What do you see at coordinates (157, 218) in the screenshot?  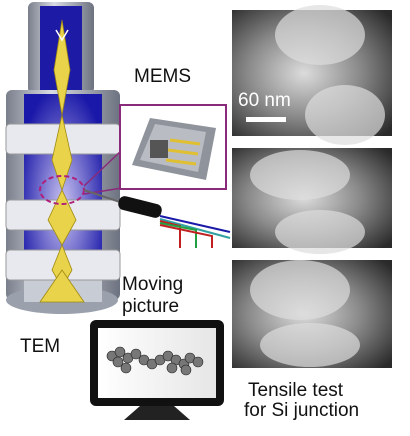 I see `cable` at bounding box center [157, 218].